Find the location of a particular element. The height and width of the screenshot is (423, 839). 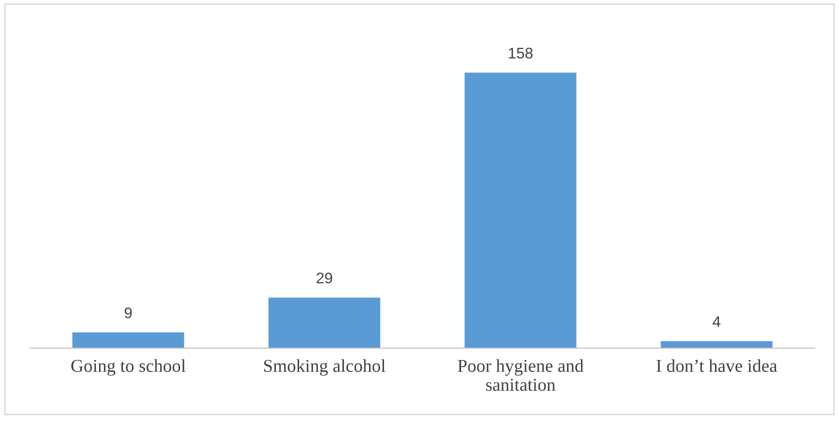

data-label: 158 is located at coordinates (520, 53).